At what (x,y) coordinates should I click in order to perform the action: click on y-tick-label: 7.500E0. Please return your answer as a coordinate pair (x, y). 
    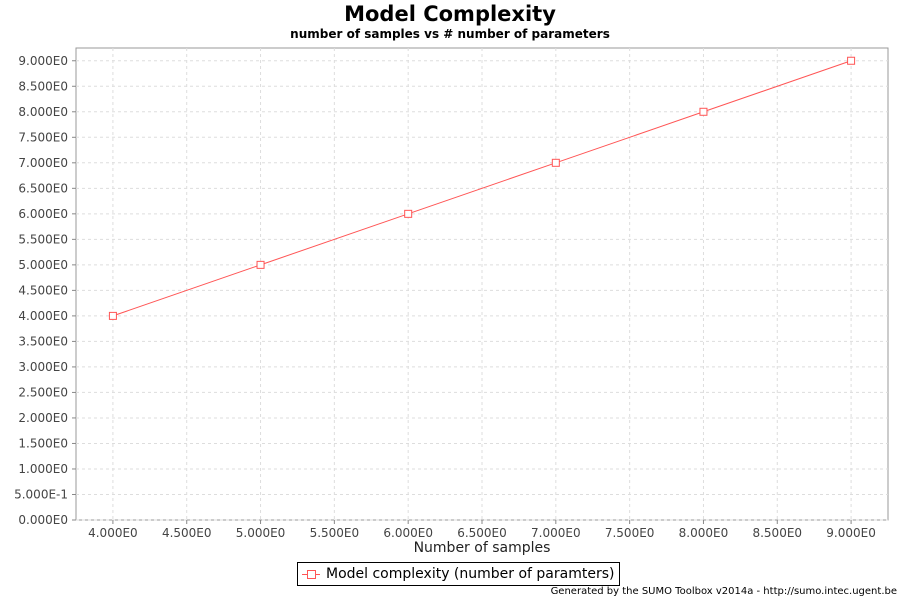
    Looking at the image, I should click on (43, 137).